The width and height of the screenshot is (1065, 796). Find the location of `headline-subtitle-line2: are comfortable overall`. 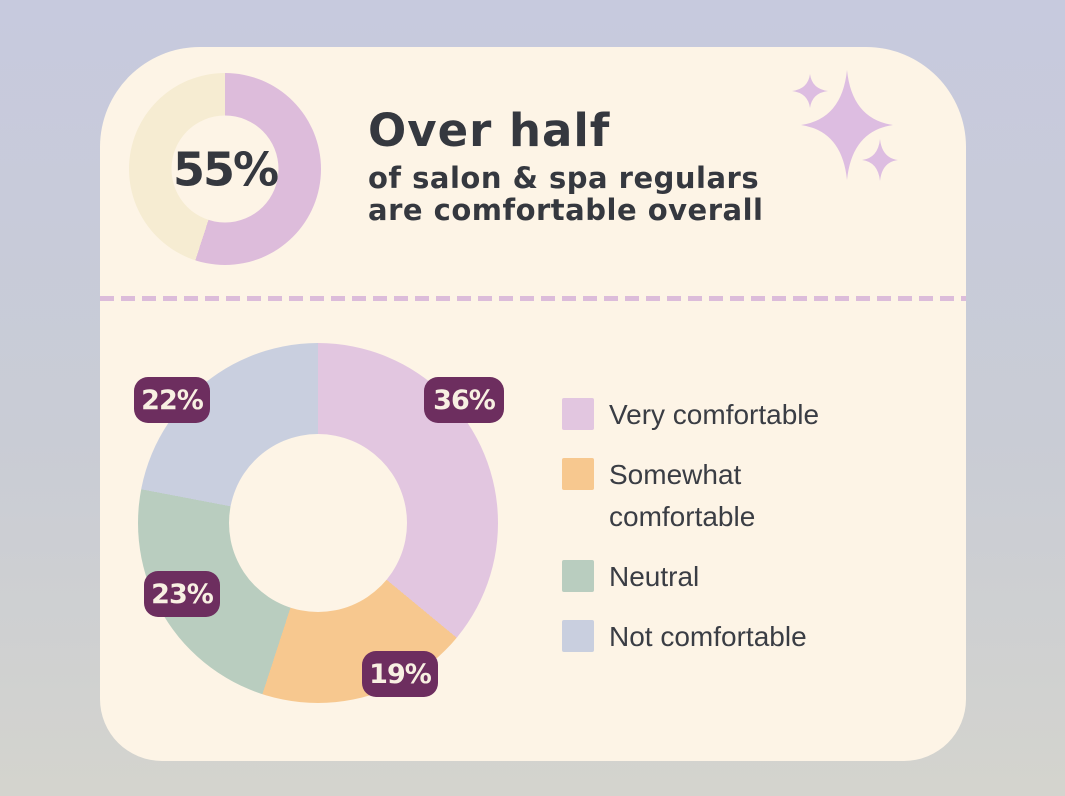

headline-subtitle-line2: are comfortable overall is located at coordinates (566, 210).